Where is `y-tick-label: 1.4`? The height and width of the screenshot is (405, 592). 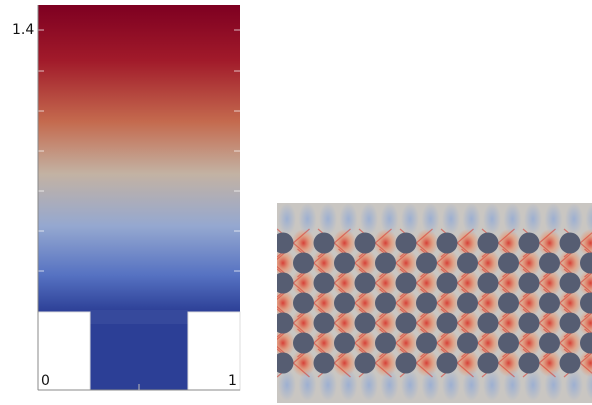
y-tick-label: 1.4 is located at coordinates (23, 30).